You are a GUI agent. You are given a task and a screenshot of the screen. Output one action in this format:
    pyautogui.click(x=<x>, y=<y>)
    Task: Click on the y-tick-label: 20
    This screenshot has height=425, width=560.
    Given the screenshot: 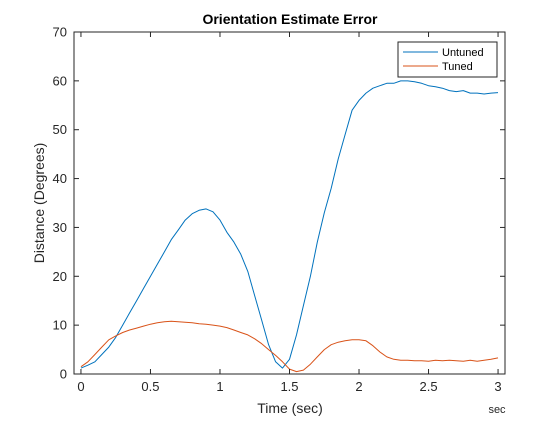 What is the action you would take?
    pyautogui.click(x=60, y=276)
    